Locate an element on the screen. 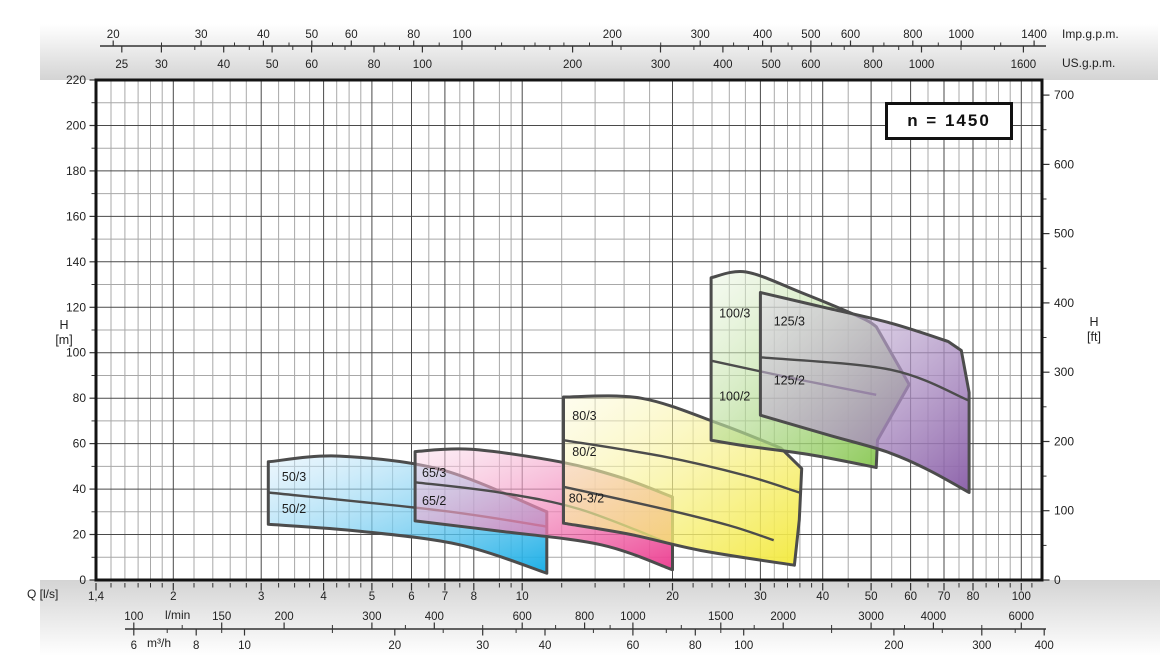  region-label-80/2: 80/2 is located at coordinates (584, 452).